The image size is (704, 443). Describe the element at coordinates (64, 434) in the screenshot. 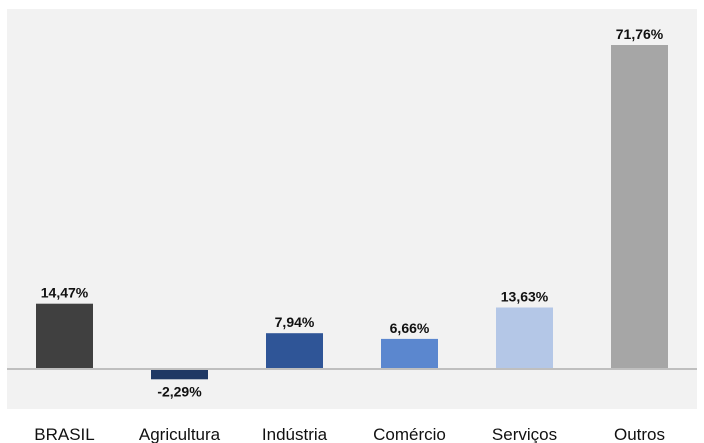

I see `category-label-brasil: BRASIL` at that location.